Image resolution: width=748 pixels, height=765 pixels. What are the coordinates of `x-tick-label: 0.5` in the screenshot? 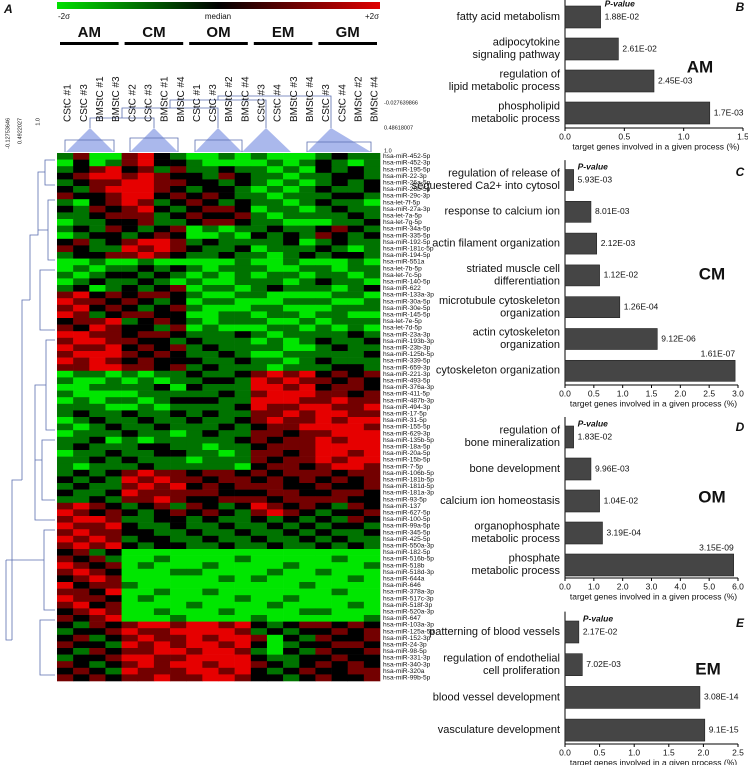 It's located at (600, 752).